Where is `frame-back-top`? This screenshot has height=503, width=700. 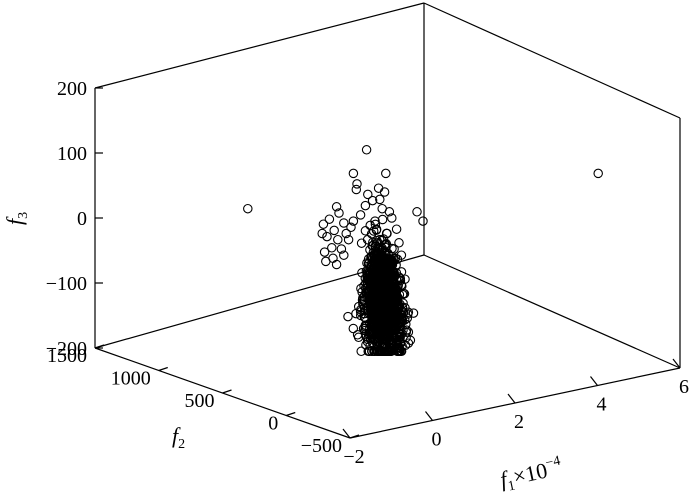
frame-back-top is located at coordinates (259, 45).